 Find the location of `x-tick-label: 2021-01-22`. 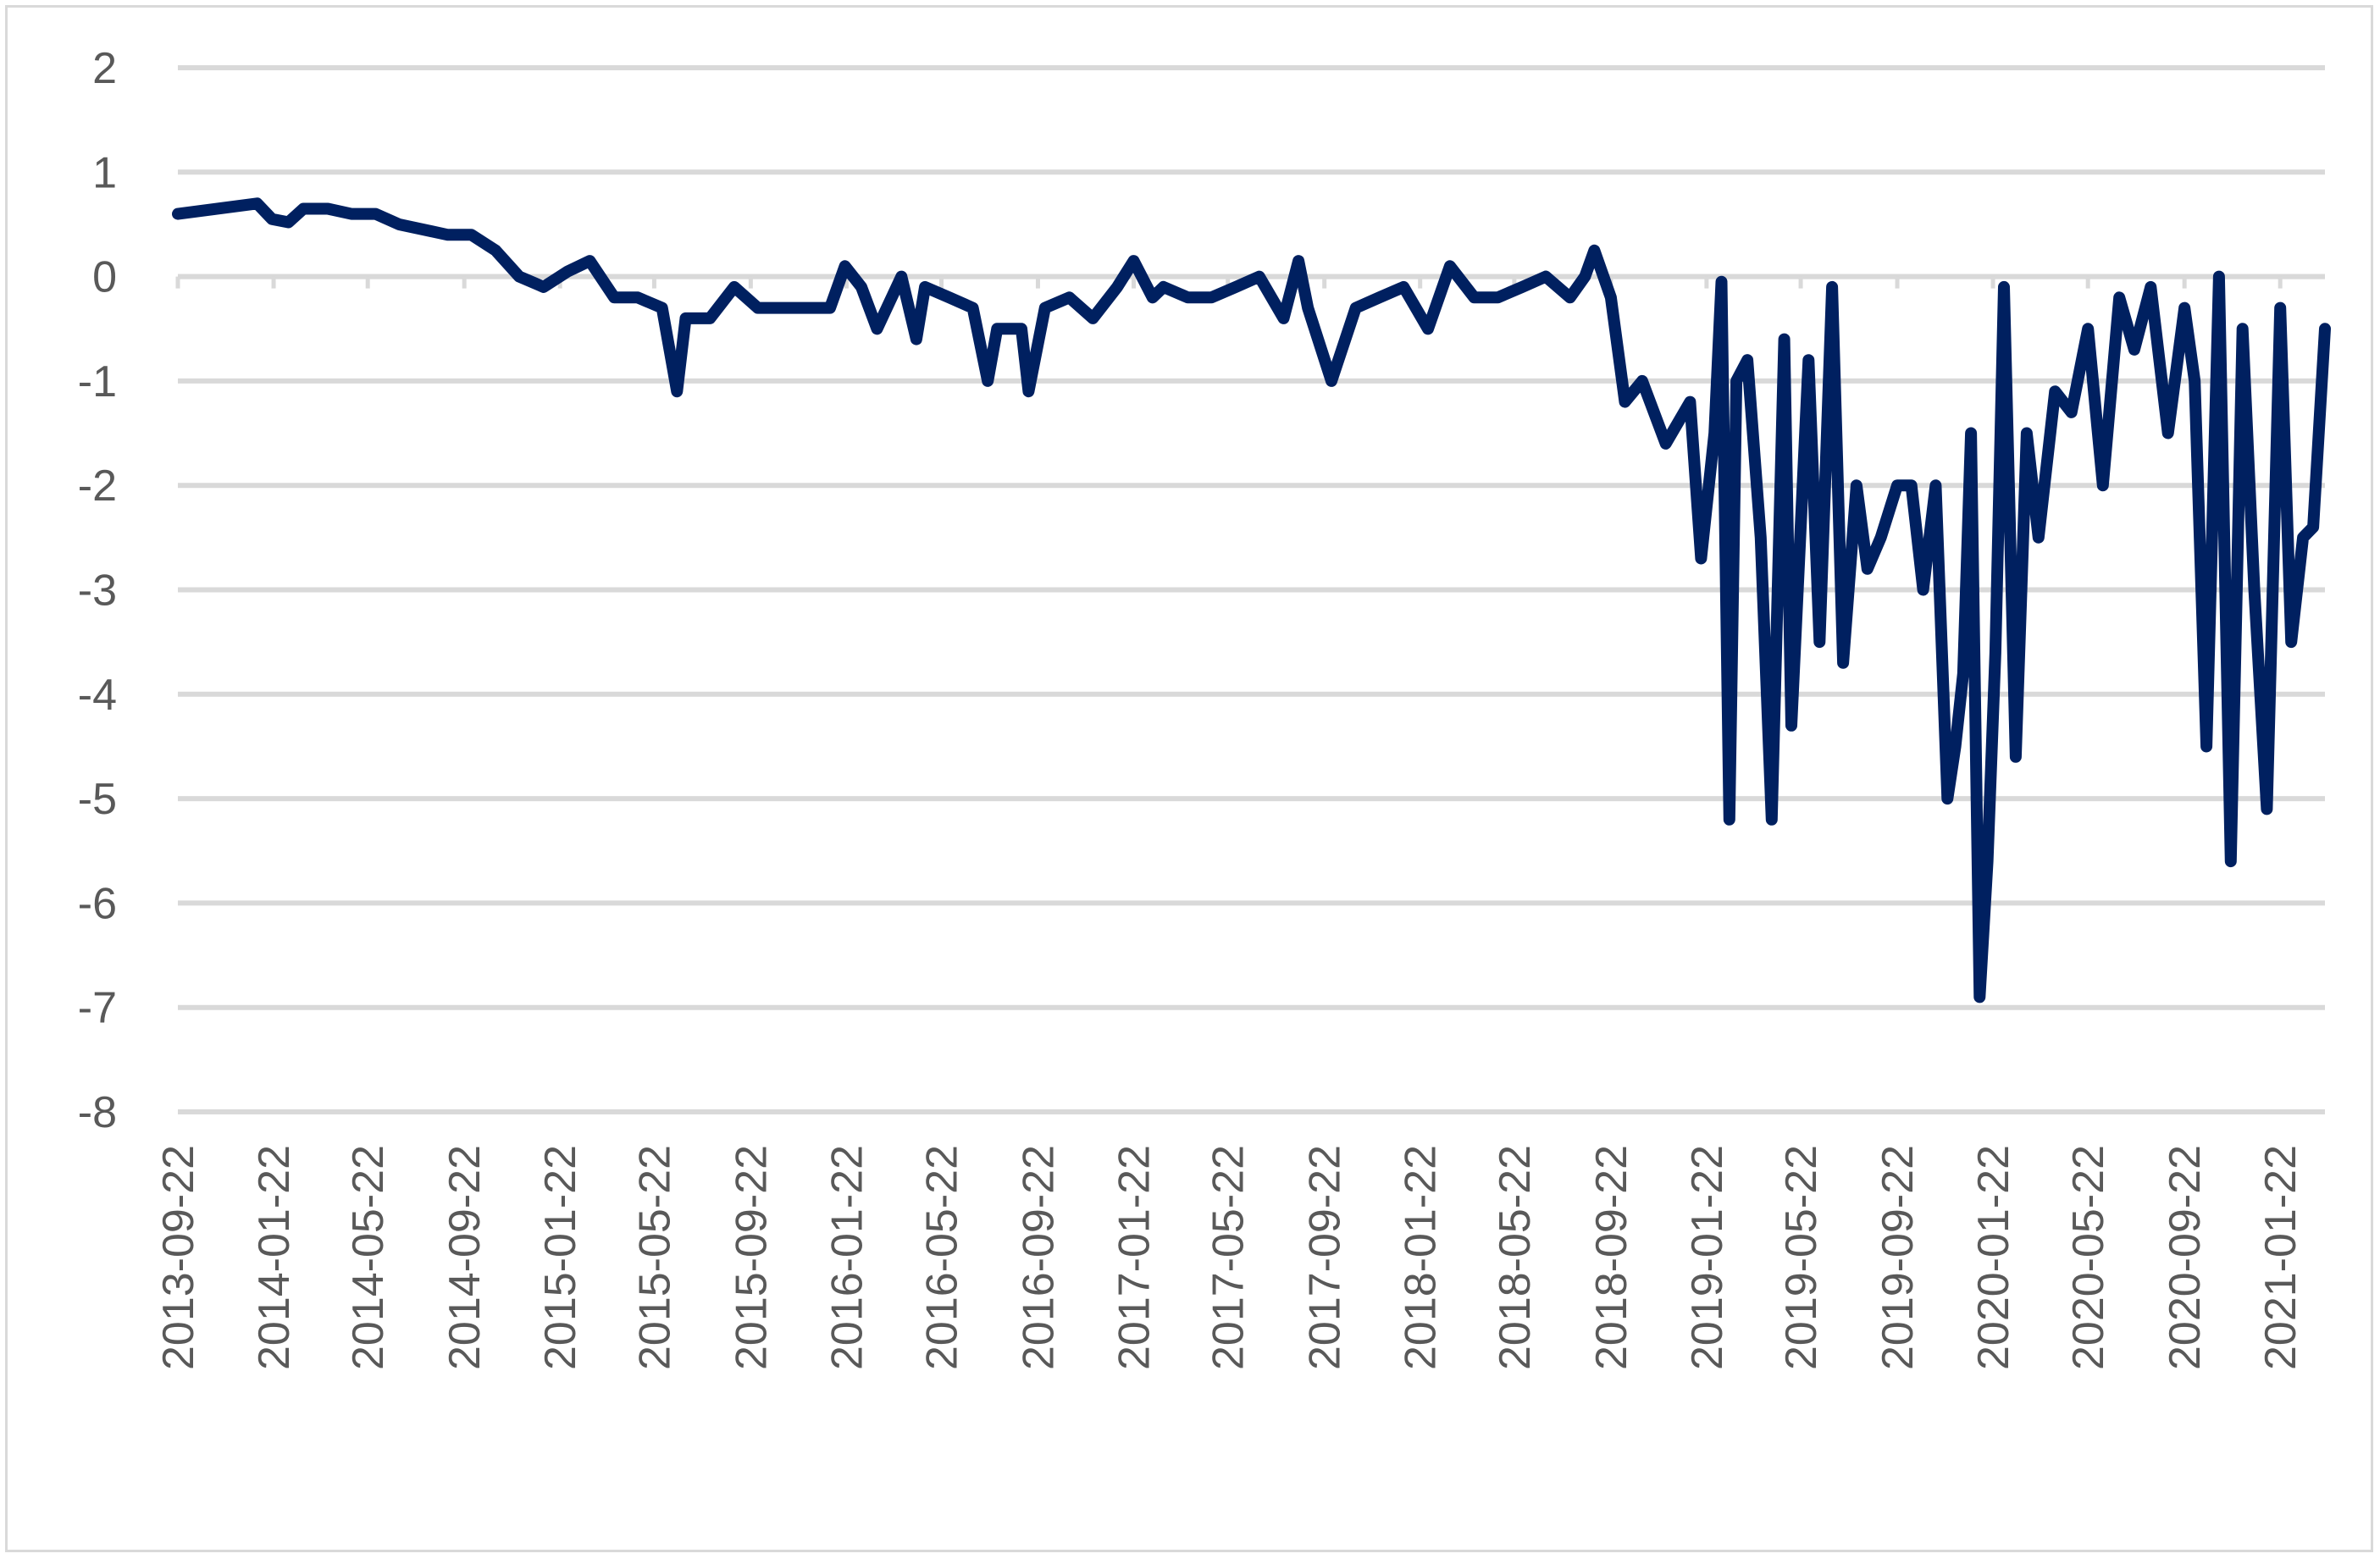

x-tick-label: 2021-01-22 is located at coordinates (2280, 1257).